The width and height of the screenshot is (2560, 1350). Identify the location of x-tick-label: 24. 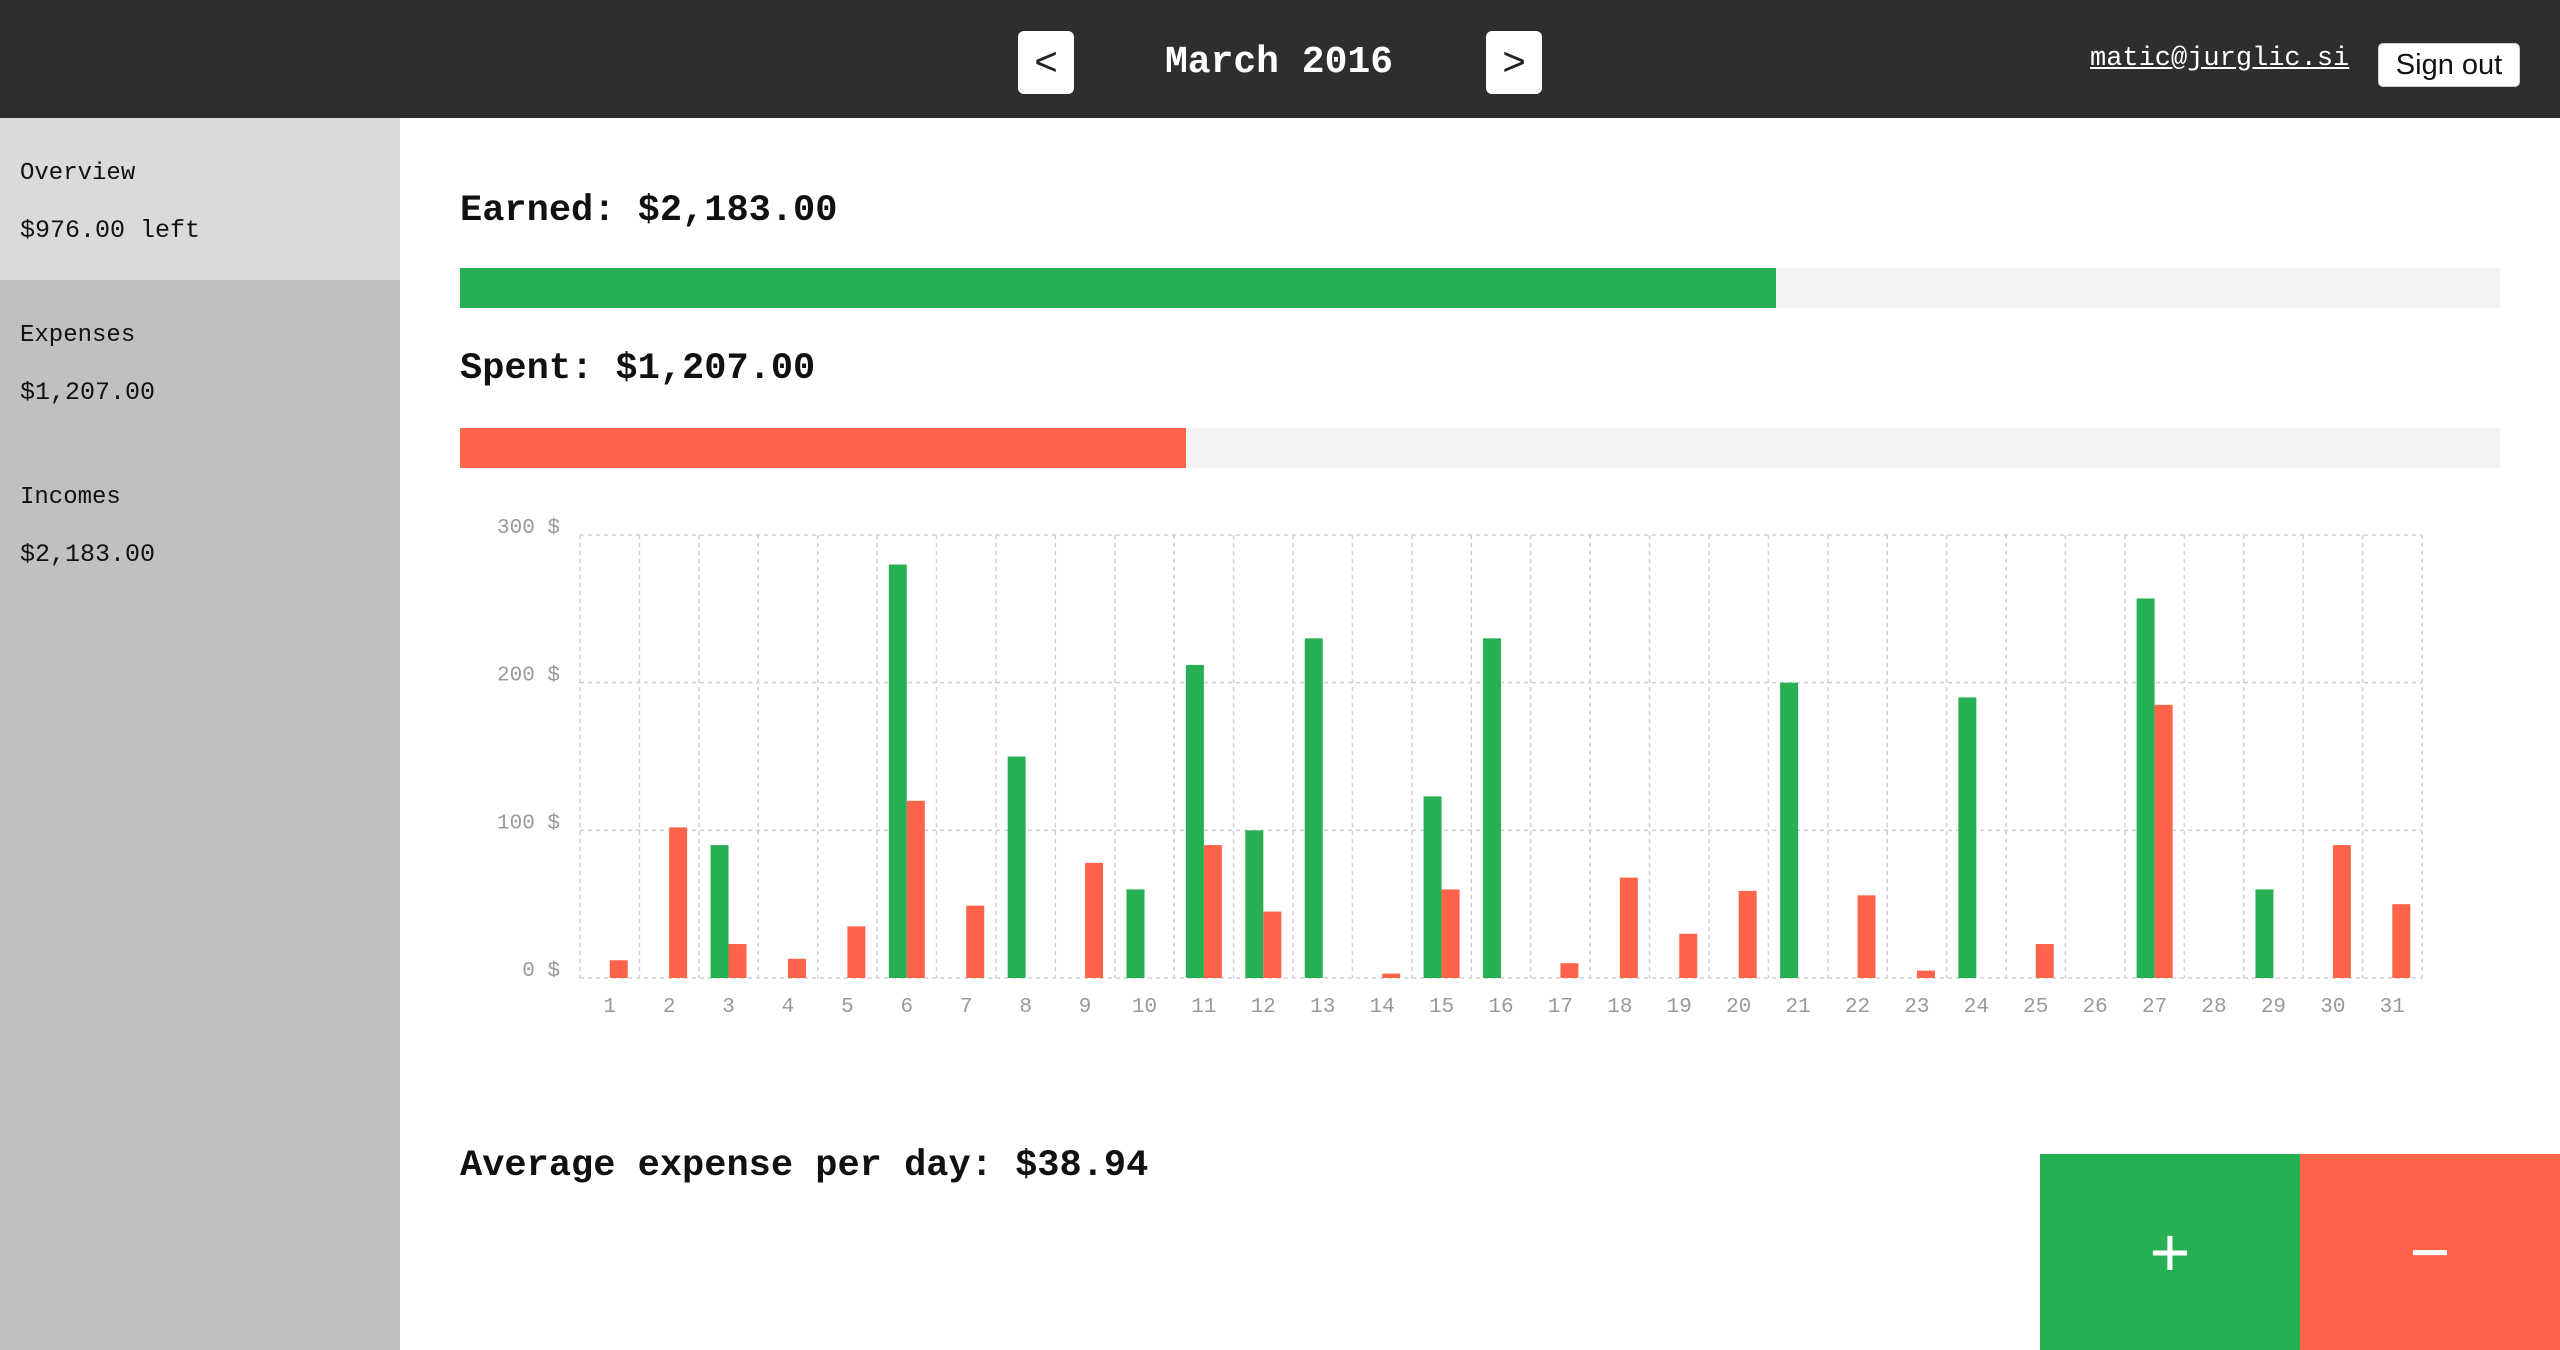
(1976, 1007).